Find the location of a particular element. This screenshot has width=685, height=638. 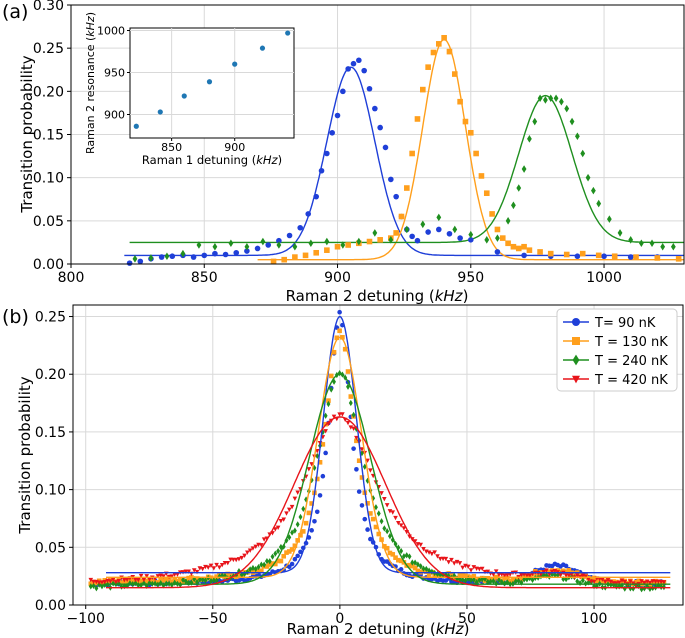

y-tick-label: 0.00 is located at coordinates (50, 606).